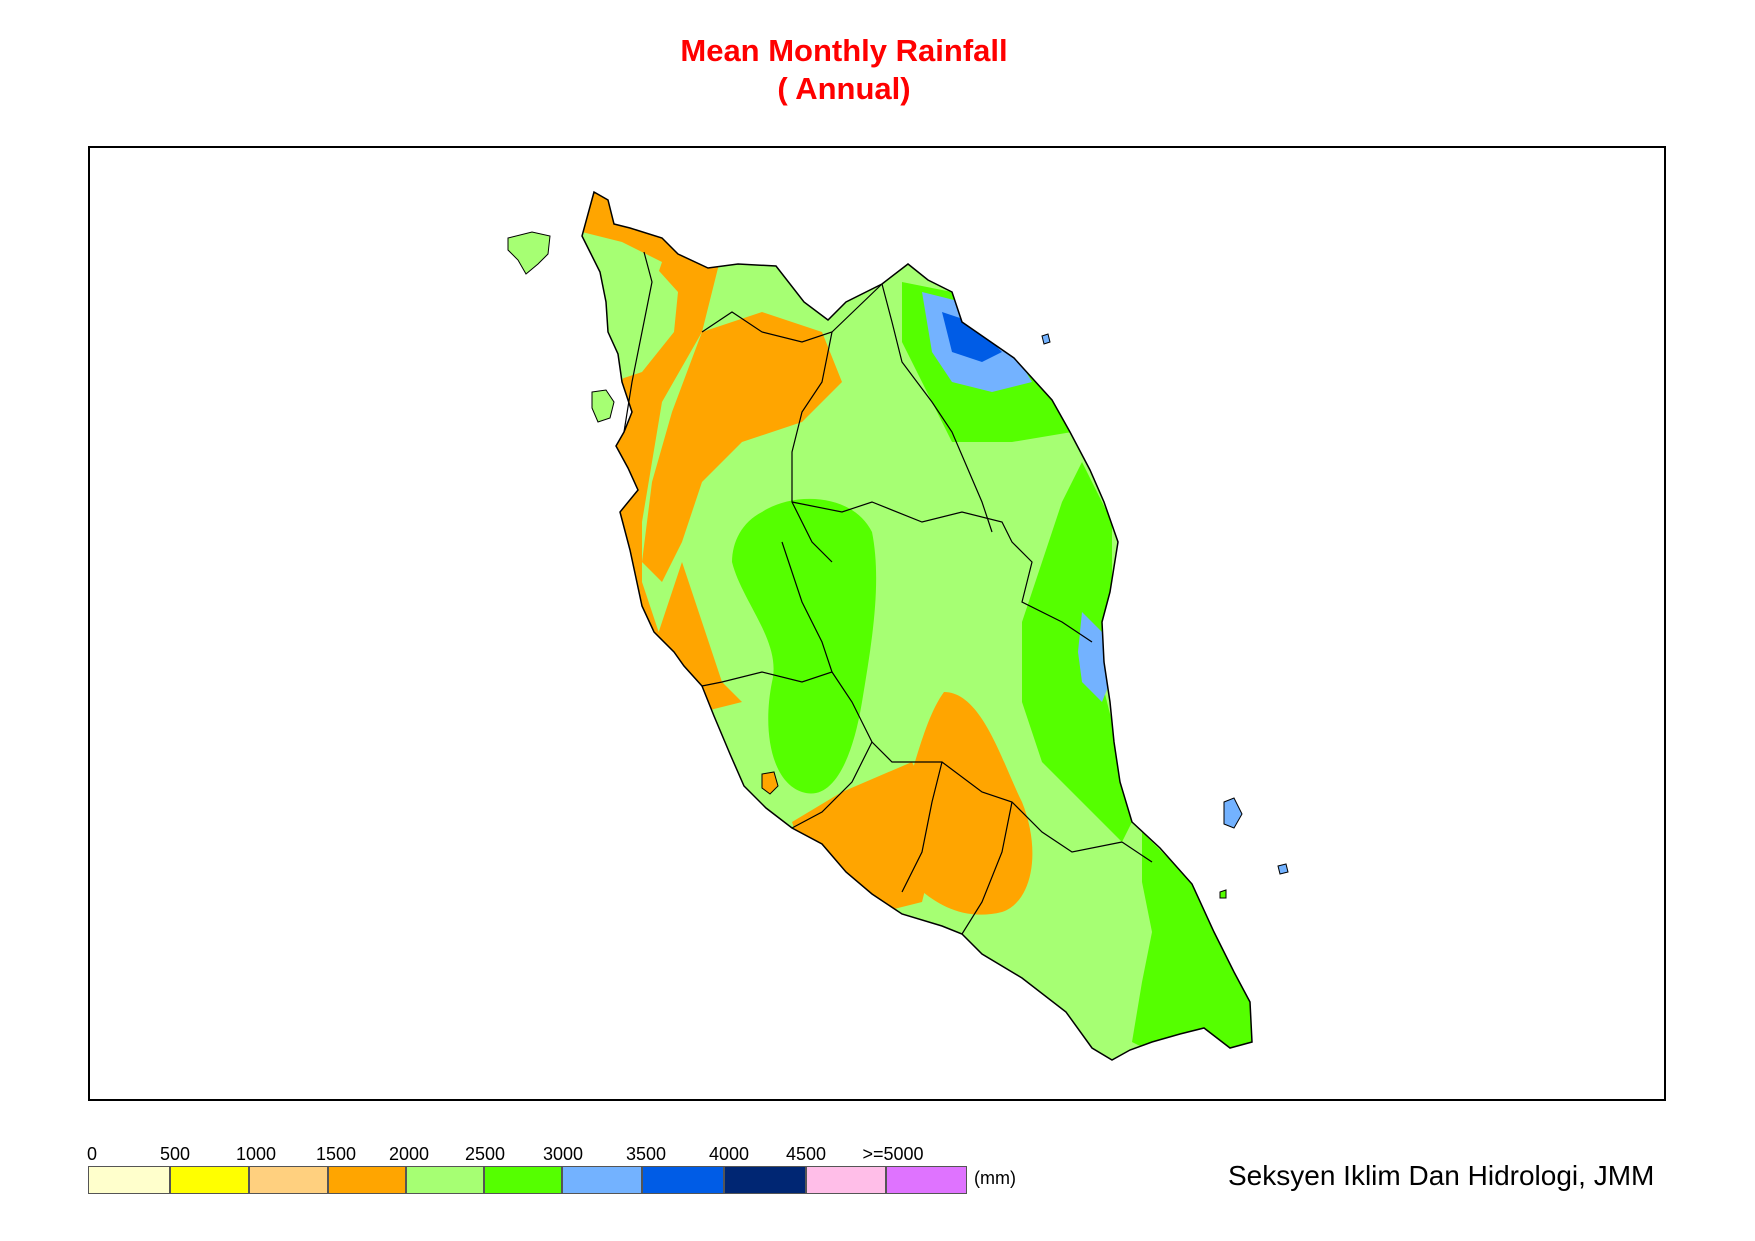  I want to click on legend-tick-label: 2500, so click(485, 1154).